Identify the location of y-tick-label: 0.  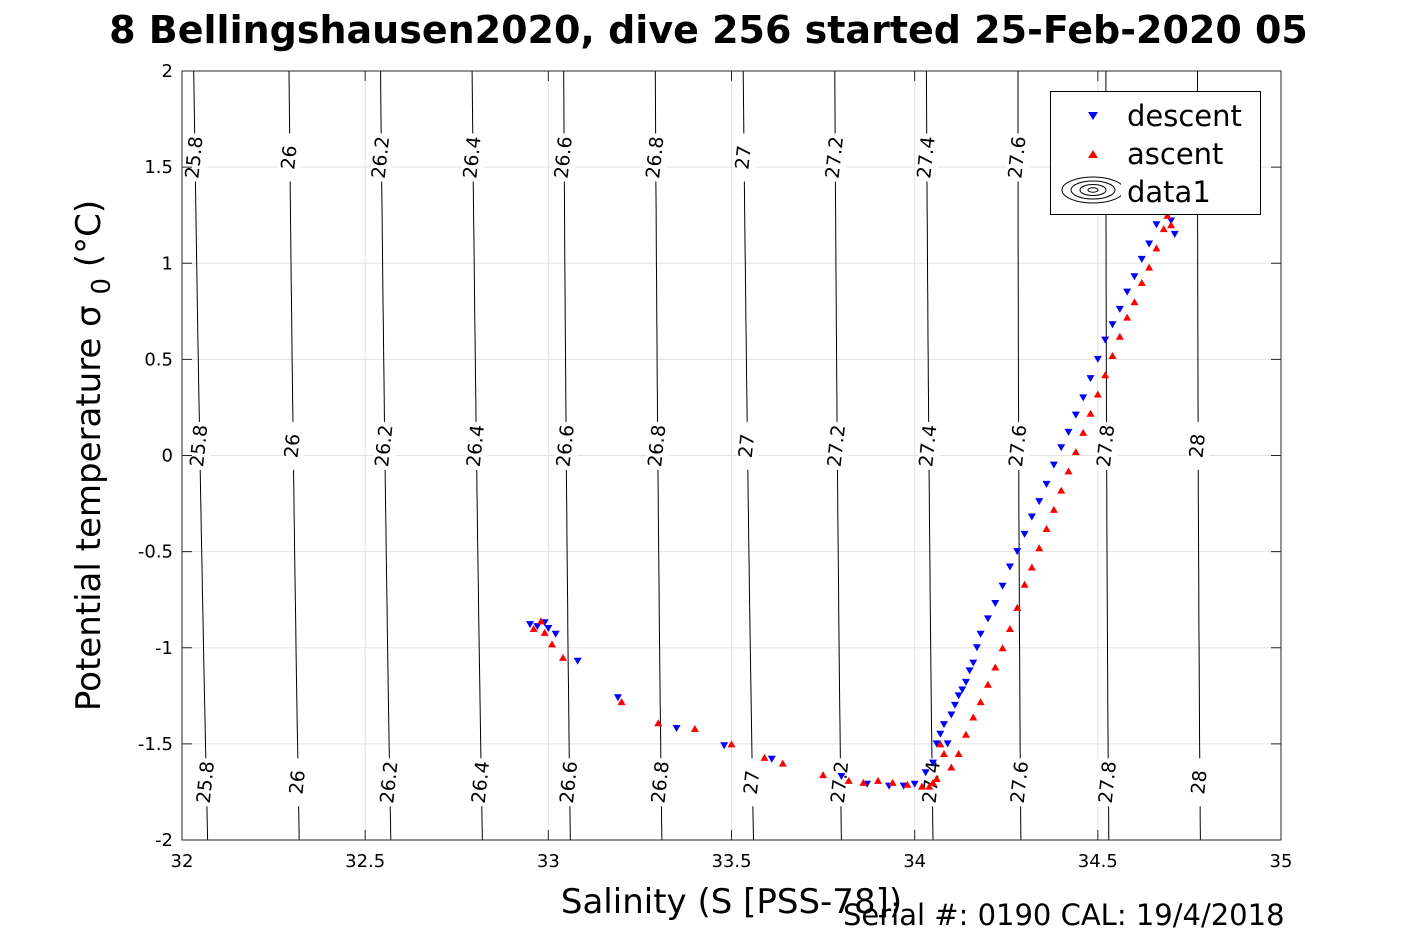
(167, 456).